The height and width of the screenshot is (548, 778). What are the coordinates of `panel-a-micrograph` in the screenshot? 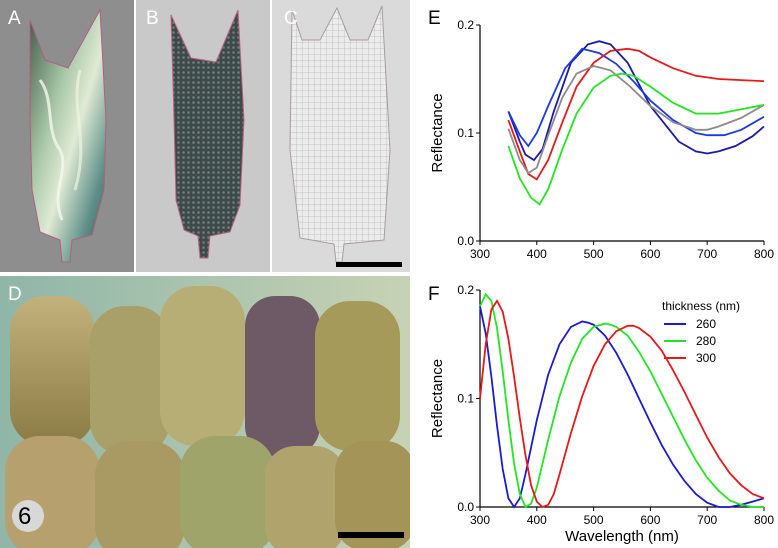 It's located at (67, 136).